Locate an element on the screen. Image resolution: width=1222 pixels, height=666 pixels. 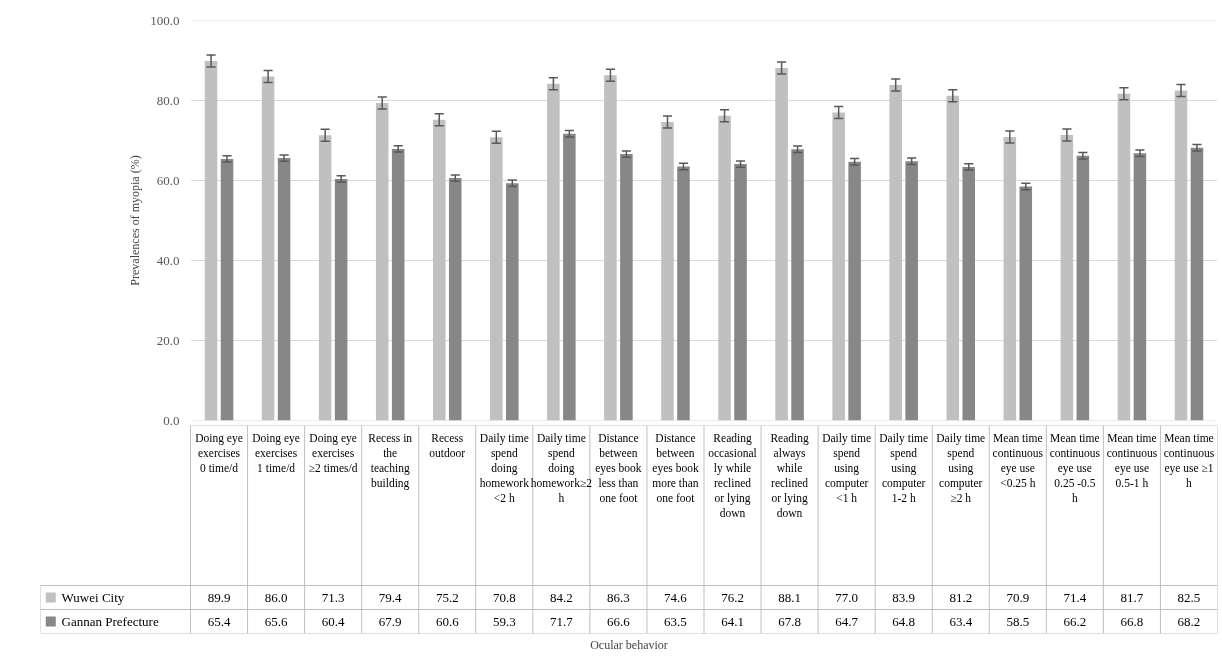
x-tick-label: Reading always while reclined or lying down is located at coordinates (789, 475).